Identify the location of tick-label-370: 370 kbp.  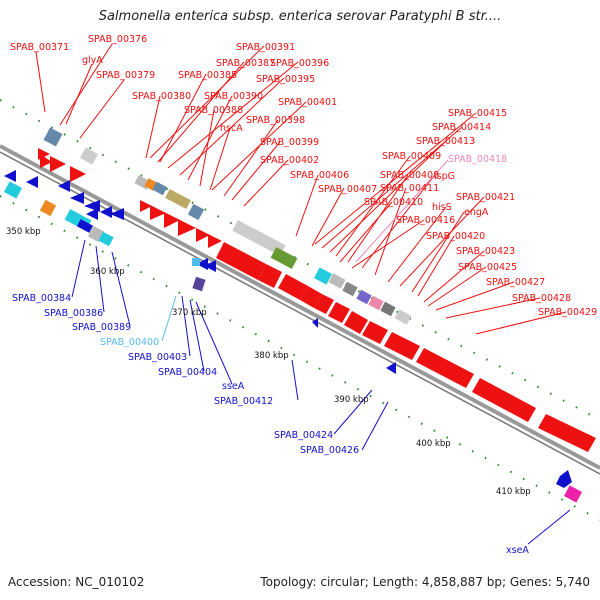
(189, 313).